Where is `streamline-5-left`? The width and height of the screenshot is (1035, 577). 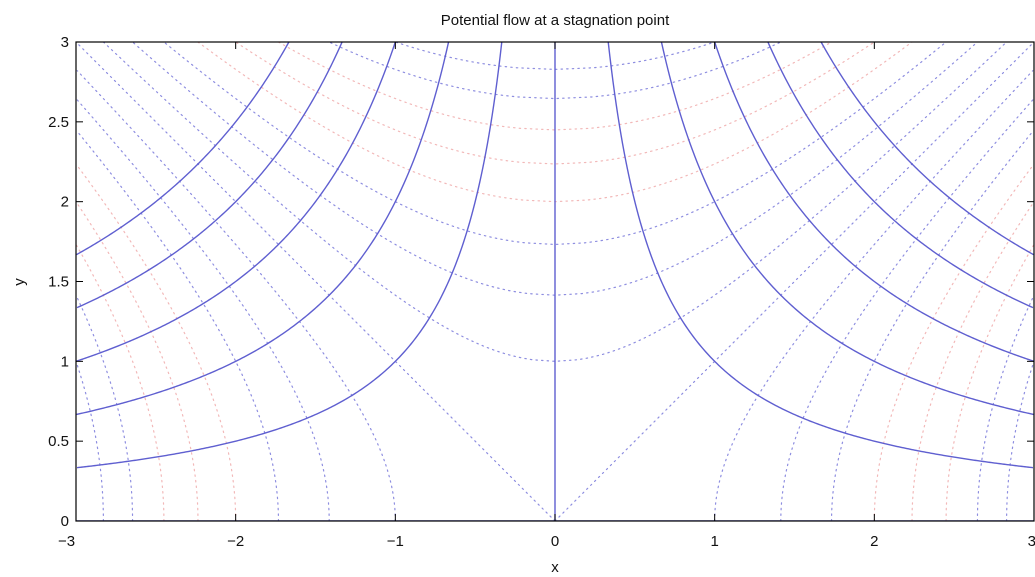 streamline-5-left is located at coordinates (183, 149).